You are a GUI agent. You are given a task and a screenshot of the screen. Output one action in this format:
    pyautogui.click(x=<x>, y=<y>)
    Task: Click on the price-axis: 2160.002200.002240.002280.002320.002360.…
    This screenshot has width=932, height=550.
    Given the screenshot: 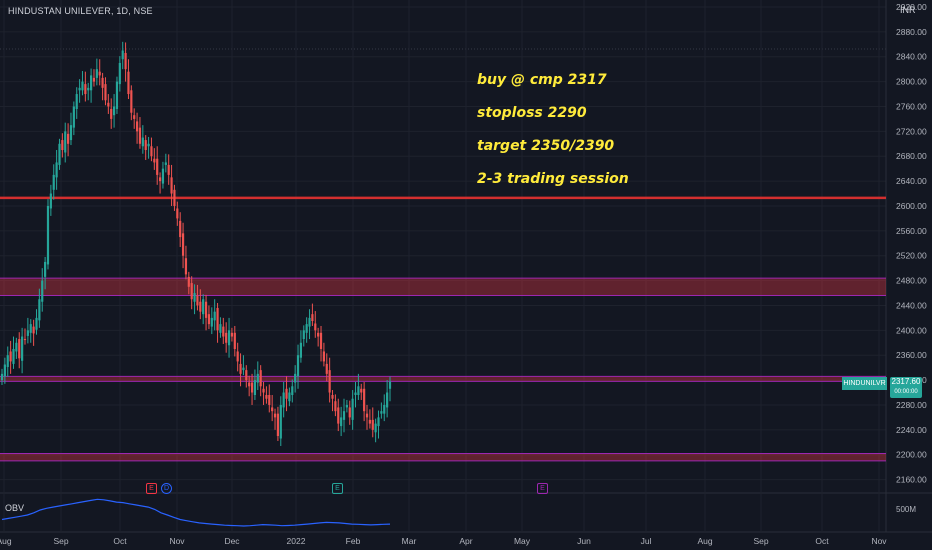 What is the action you would take?
    pyautogui.click(x=911, y=243)
    